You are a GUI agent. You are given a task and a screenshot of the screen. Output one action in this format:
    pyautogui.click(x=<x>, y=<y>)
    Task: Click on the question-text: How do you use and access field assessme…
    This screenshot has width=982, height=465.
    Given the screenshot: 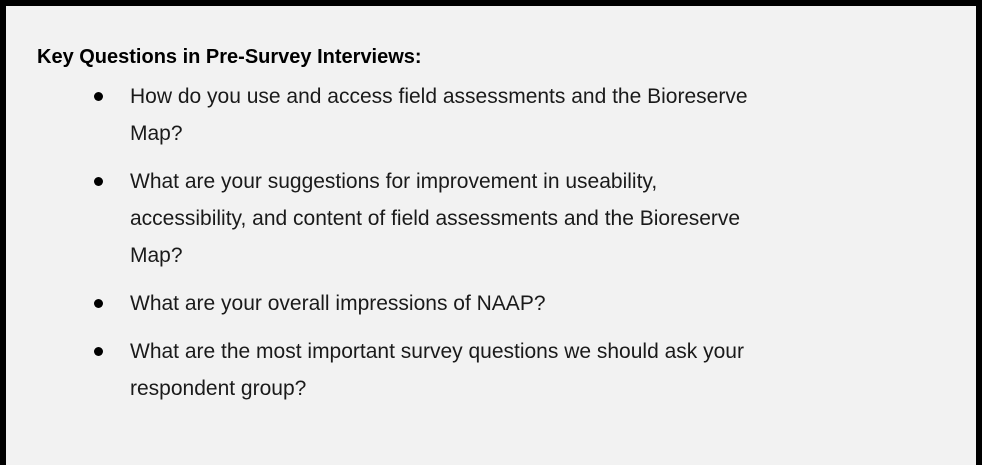 What is the action you would take?
    pyautogui.click(x=439, y=96)
    